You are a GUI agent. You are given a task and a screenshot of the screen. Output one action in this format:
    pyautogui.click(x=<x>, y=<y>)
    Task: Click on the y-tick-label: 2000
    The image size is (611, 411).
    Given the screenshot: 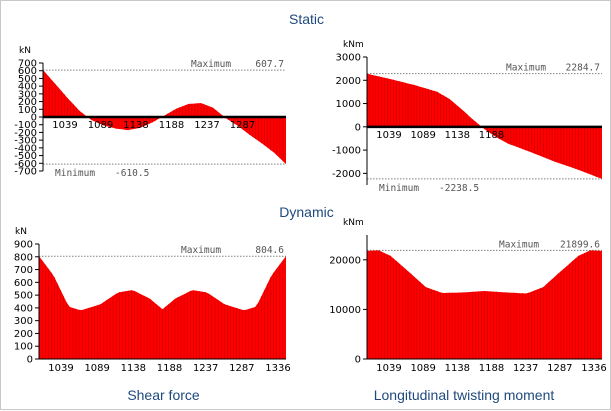 What is the action you would take?
    pyautogui.click(x=348, y=81)
    